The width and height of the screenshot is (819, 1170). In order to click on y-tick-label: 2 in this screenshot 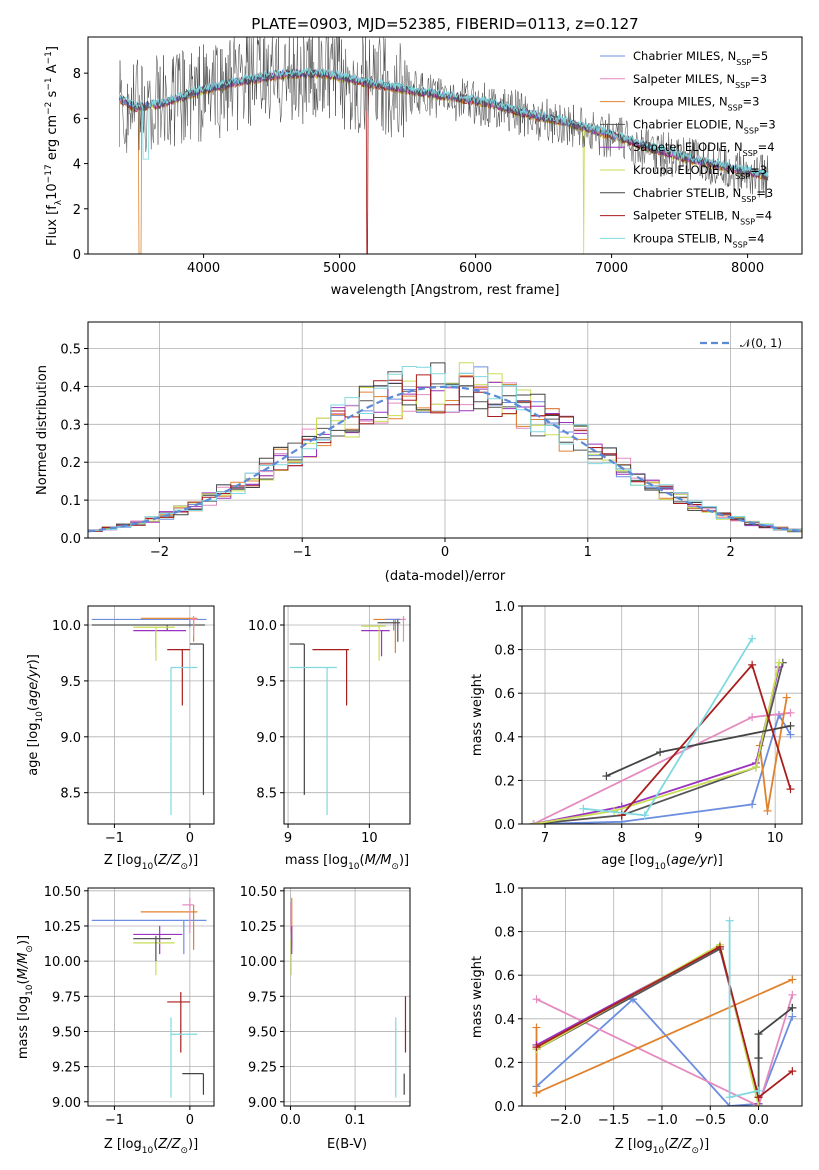, I will do `click(77, 210)`.